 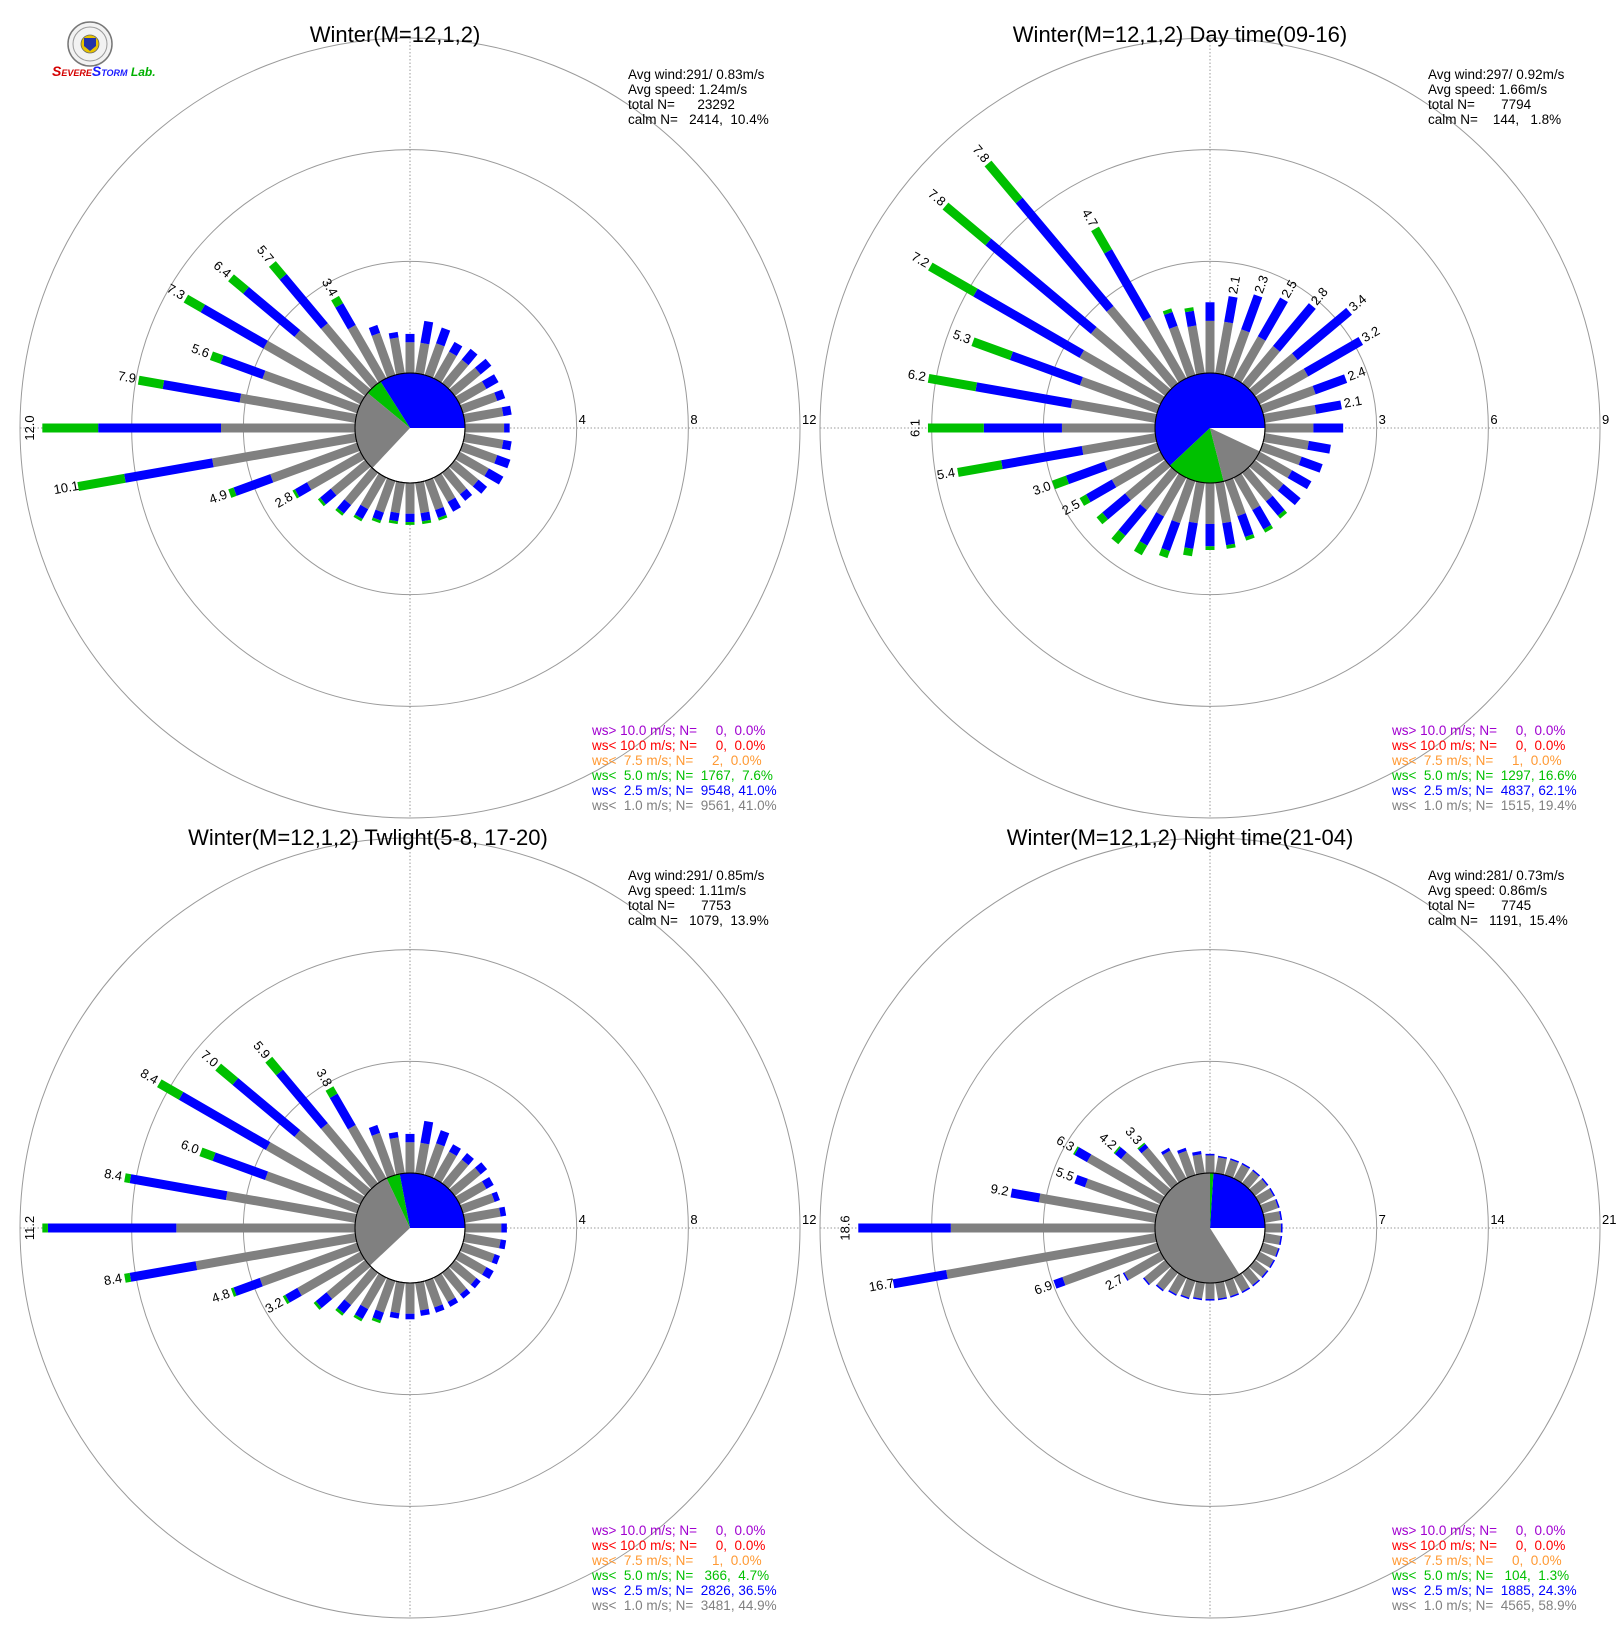 What do you see at coordinates (1065, 1174) in the screenshot?
I see `bar-value-label: 5.5` at bounding box center [1065, 1174].